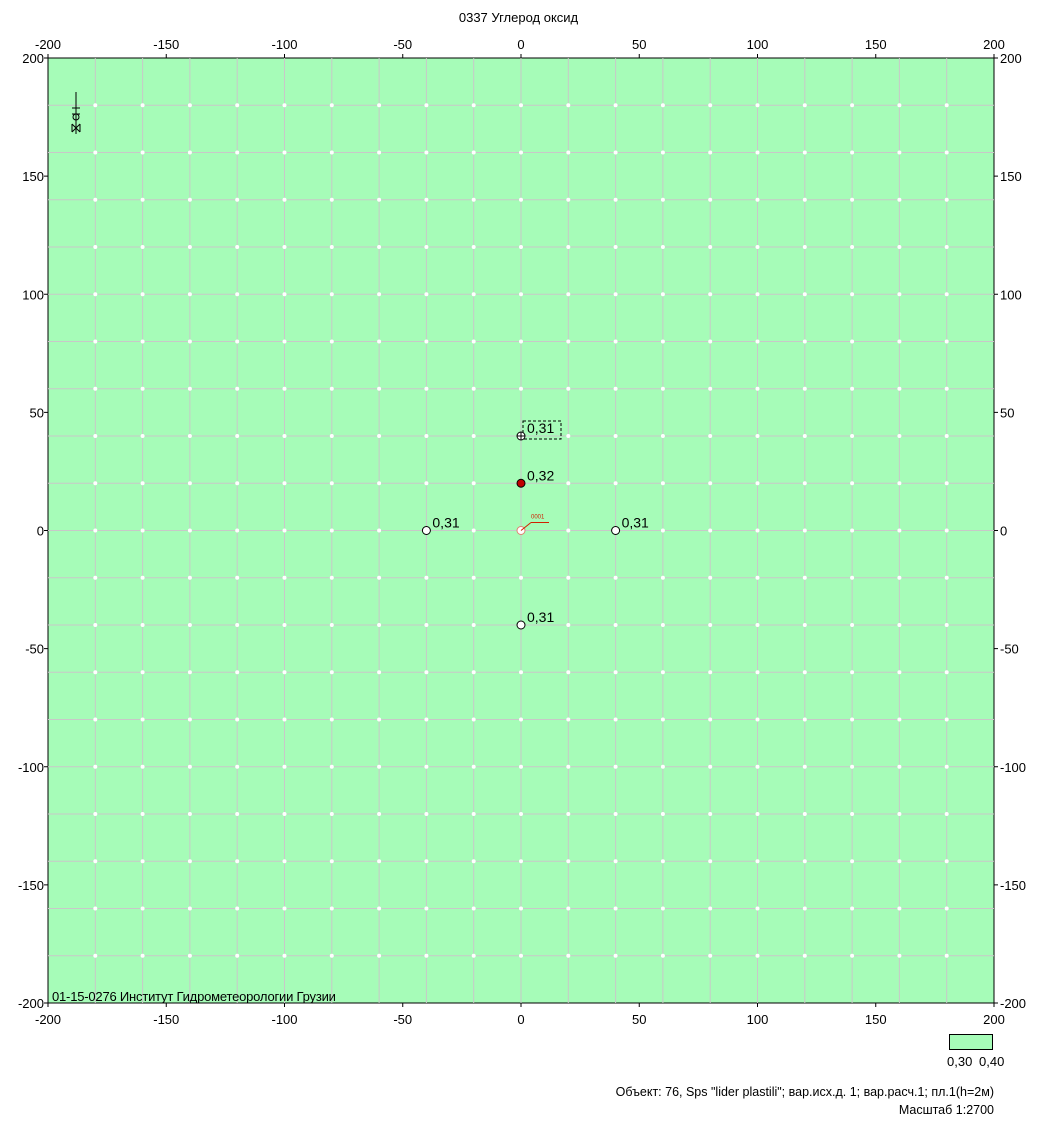  What do you see at coordinates (402, 44) in the screenshot?
I see `x-tick-label-top: -50` at bounding box center [402, 44].